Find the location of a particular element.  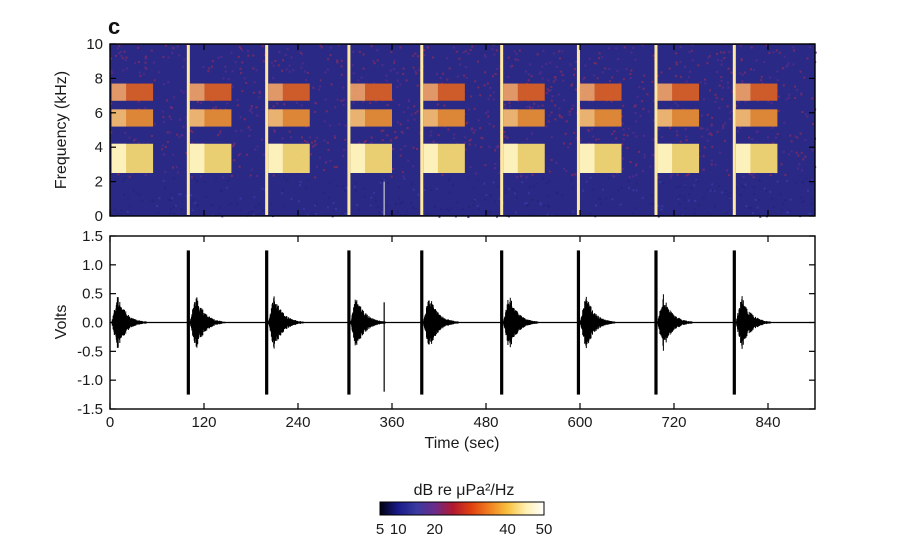

colorbar: dB re μPa²/Hz 5 10 20 40 50 is located at coordinates (464, 510).